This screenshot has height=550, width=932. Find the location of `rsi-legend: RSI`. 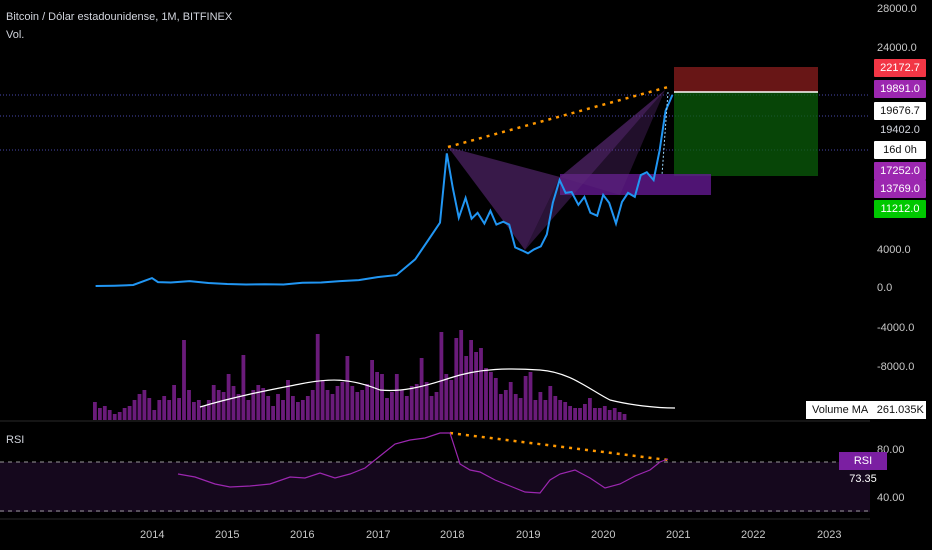

rsi-legend: RSI is located at coordinates (15, 440).